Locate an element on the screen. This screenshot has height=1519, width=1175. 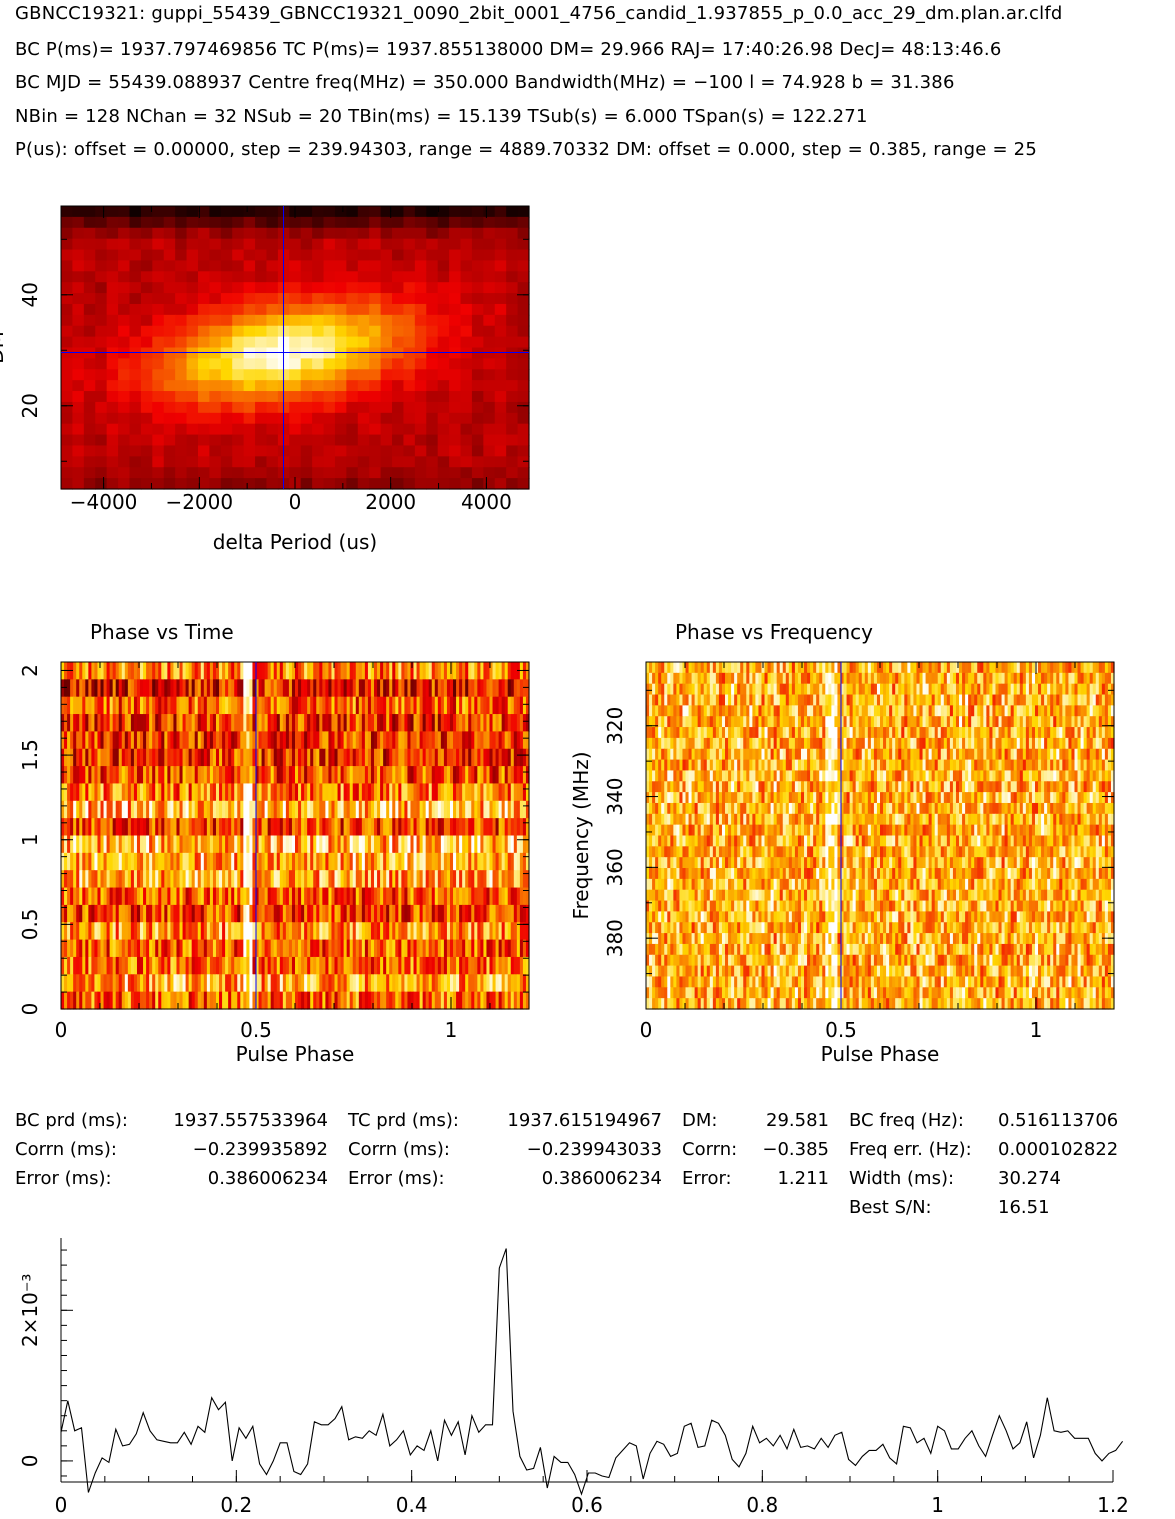
info-label: Freq err. (Hz): is located at coordinates (910, 1149).